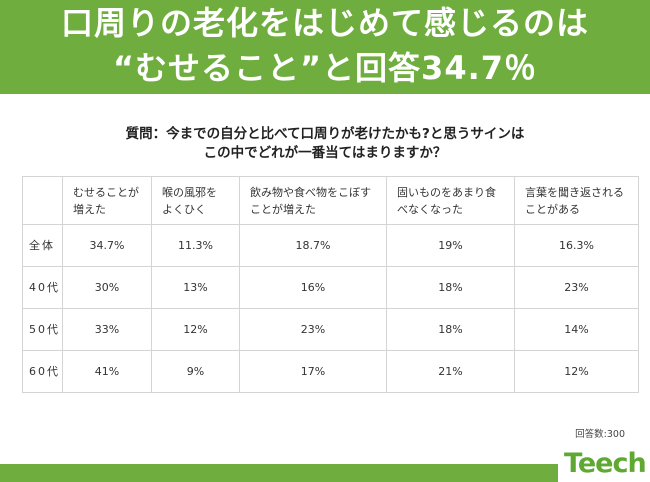  I want to click on row-label: 60代, so click(42, 371).